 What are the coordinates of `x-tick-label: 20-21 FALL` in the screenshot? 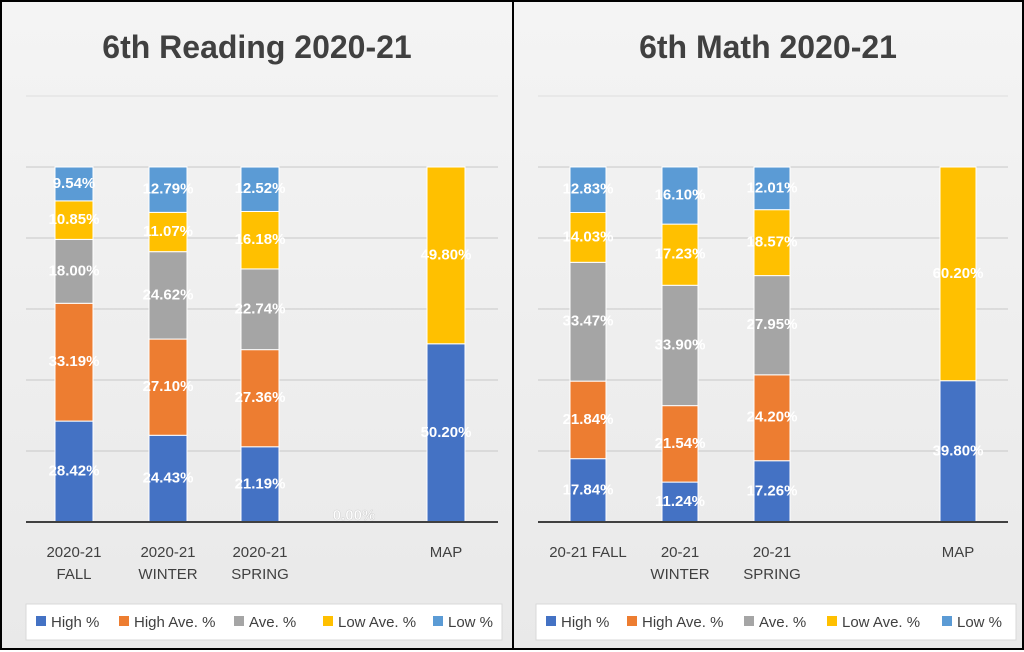 It's located at (588, 552).